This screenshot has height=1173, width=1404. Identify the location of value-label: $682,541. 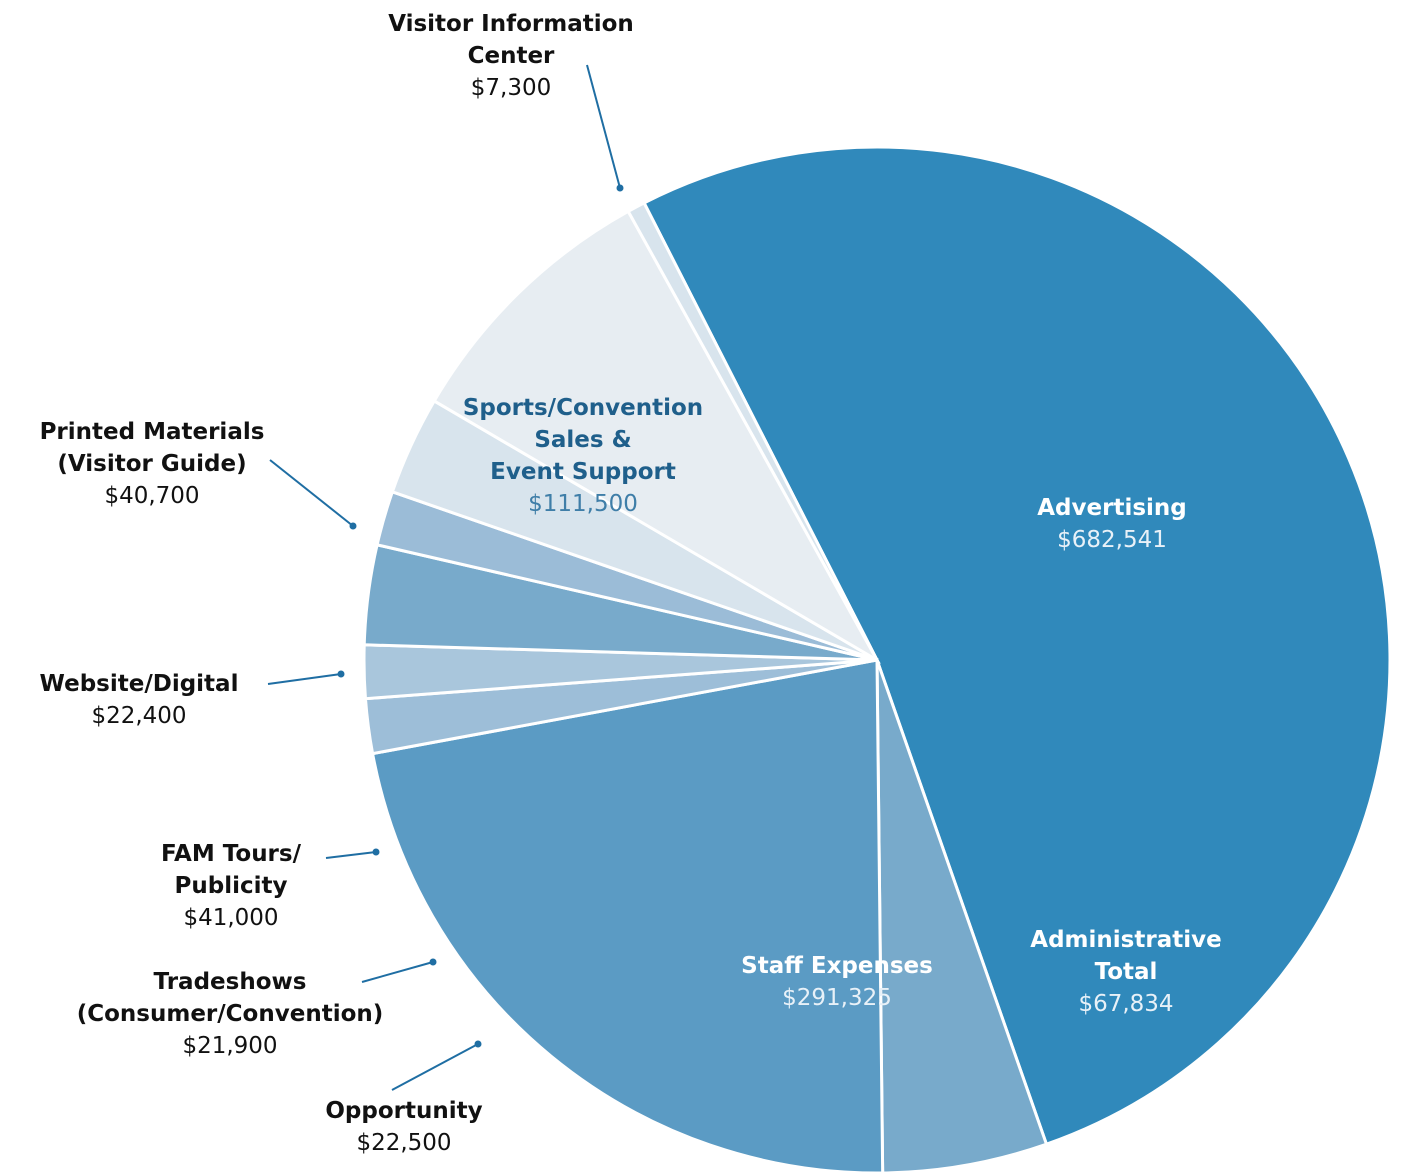
(1112, 540).